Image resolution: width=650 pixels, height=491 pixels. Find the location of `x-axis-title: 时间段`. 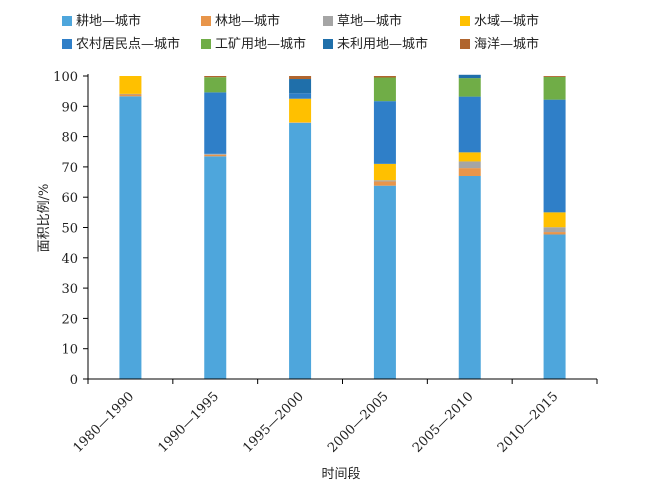

x-axis-title: 时间段 is located at coordinates (340, 474).